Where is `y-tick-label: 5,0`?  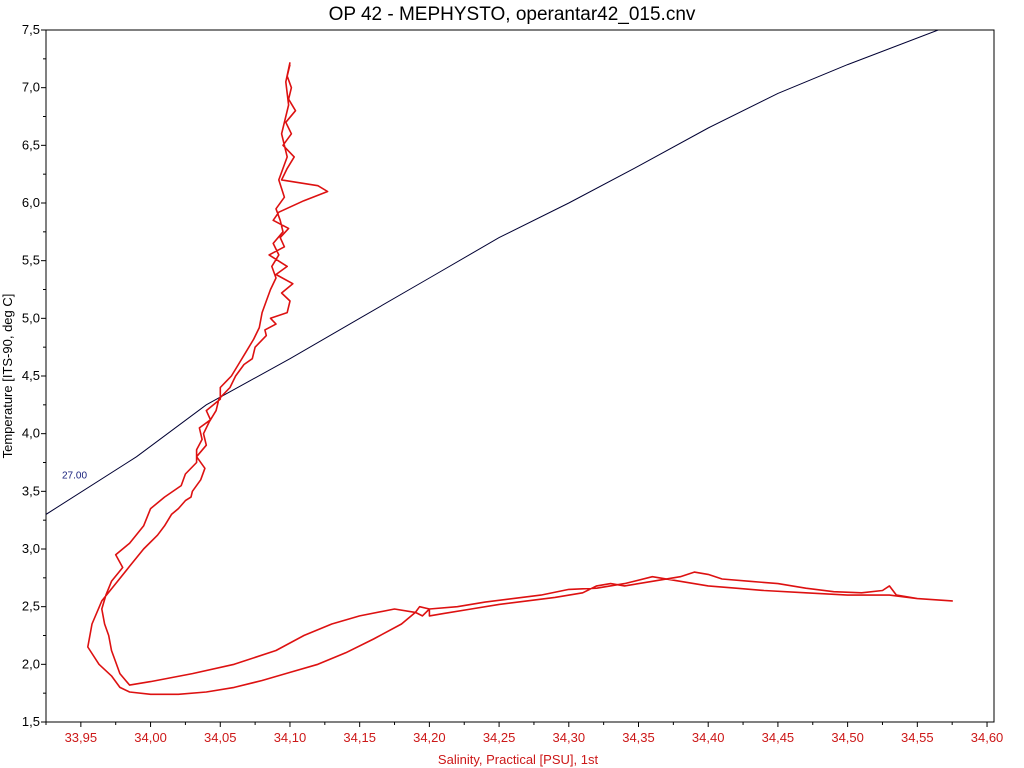 y-tick-label: 5,0 is located at coordinates (31, 317).